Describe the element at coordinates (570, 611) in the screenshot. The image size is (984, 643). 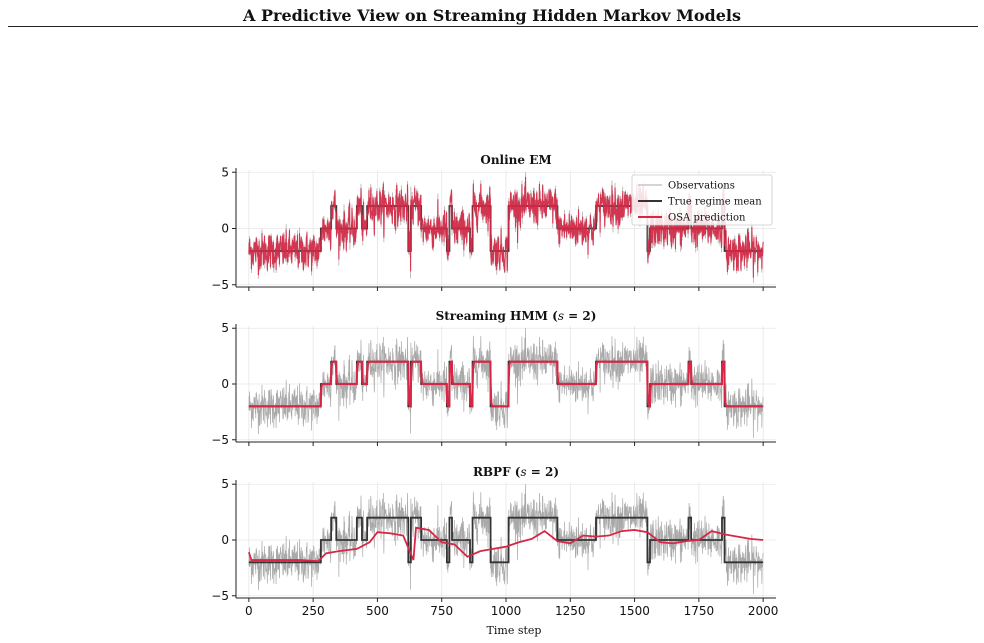
I see `x-tick-label: 1250` at that location.